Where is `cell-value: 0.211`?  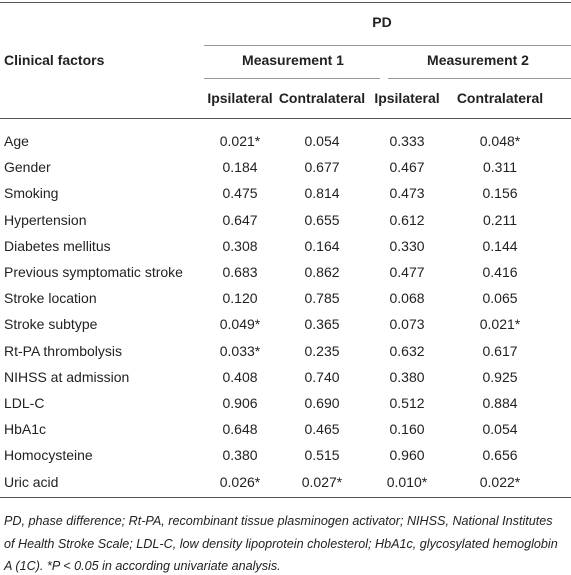 cell-value: 0.211 is located at coordinates (500, 219).